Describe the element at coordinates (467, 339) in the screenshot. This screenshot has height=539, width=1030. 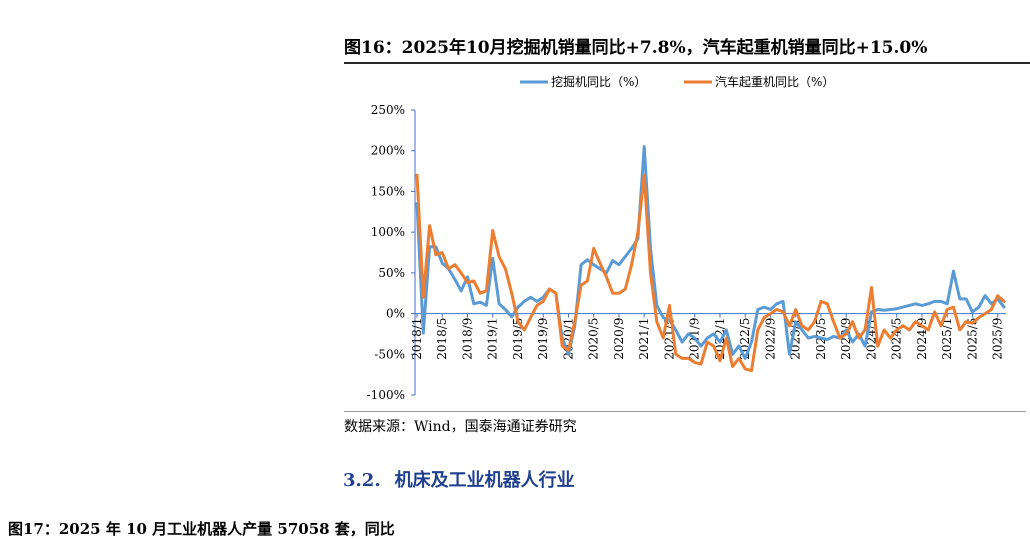
I see `x-tick-label: 2018/9` at that location.